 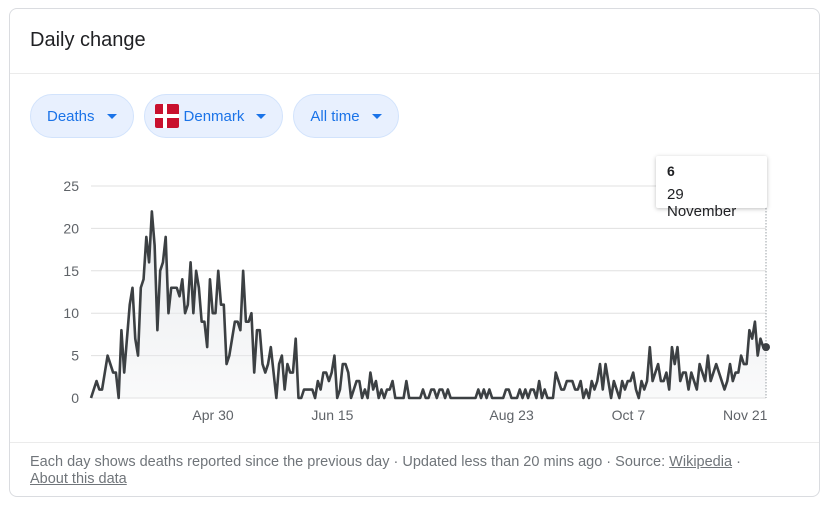 I want to click on metric-dropdown: Deaths, so click(x=82, y=116).